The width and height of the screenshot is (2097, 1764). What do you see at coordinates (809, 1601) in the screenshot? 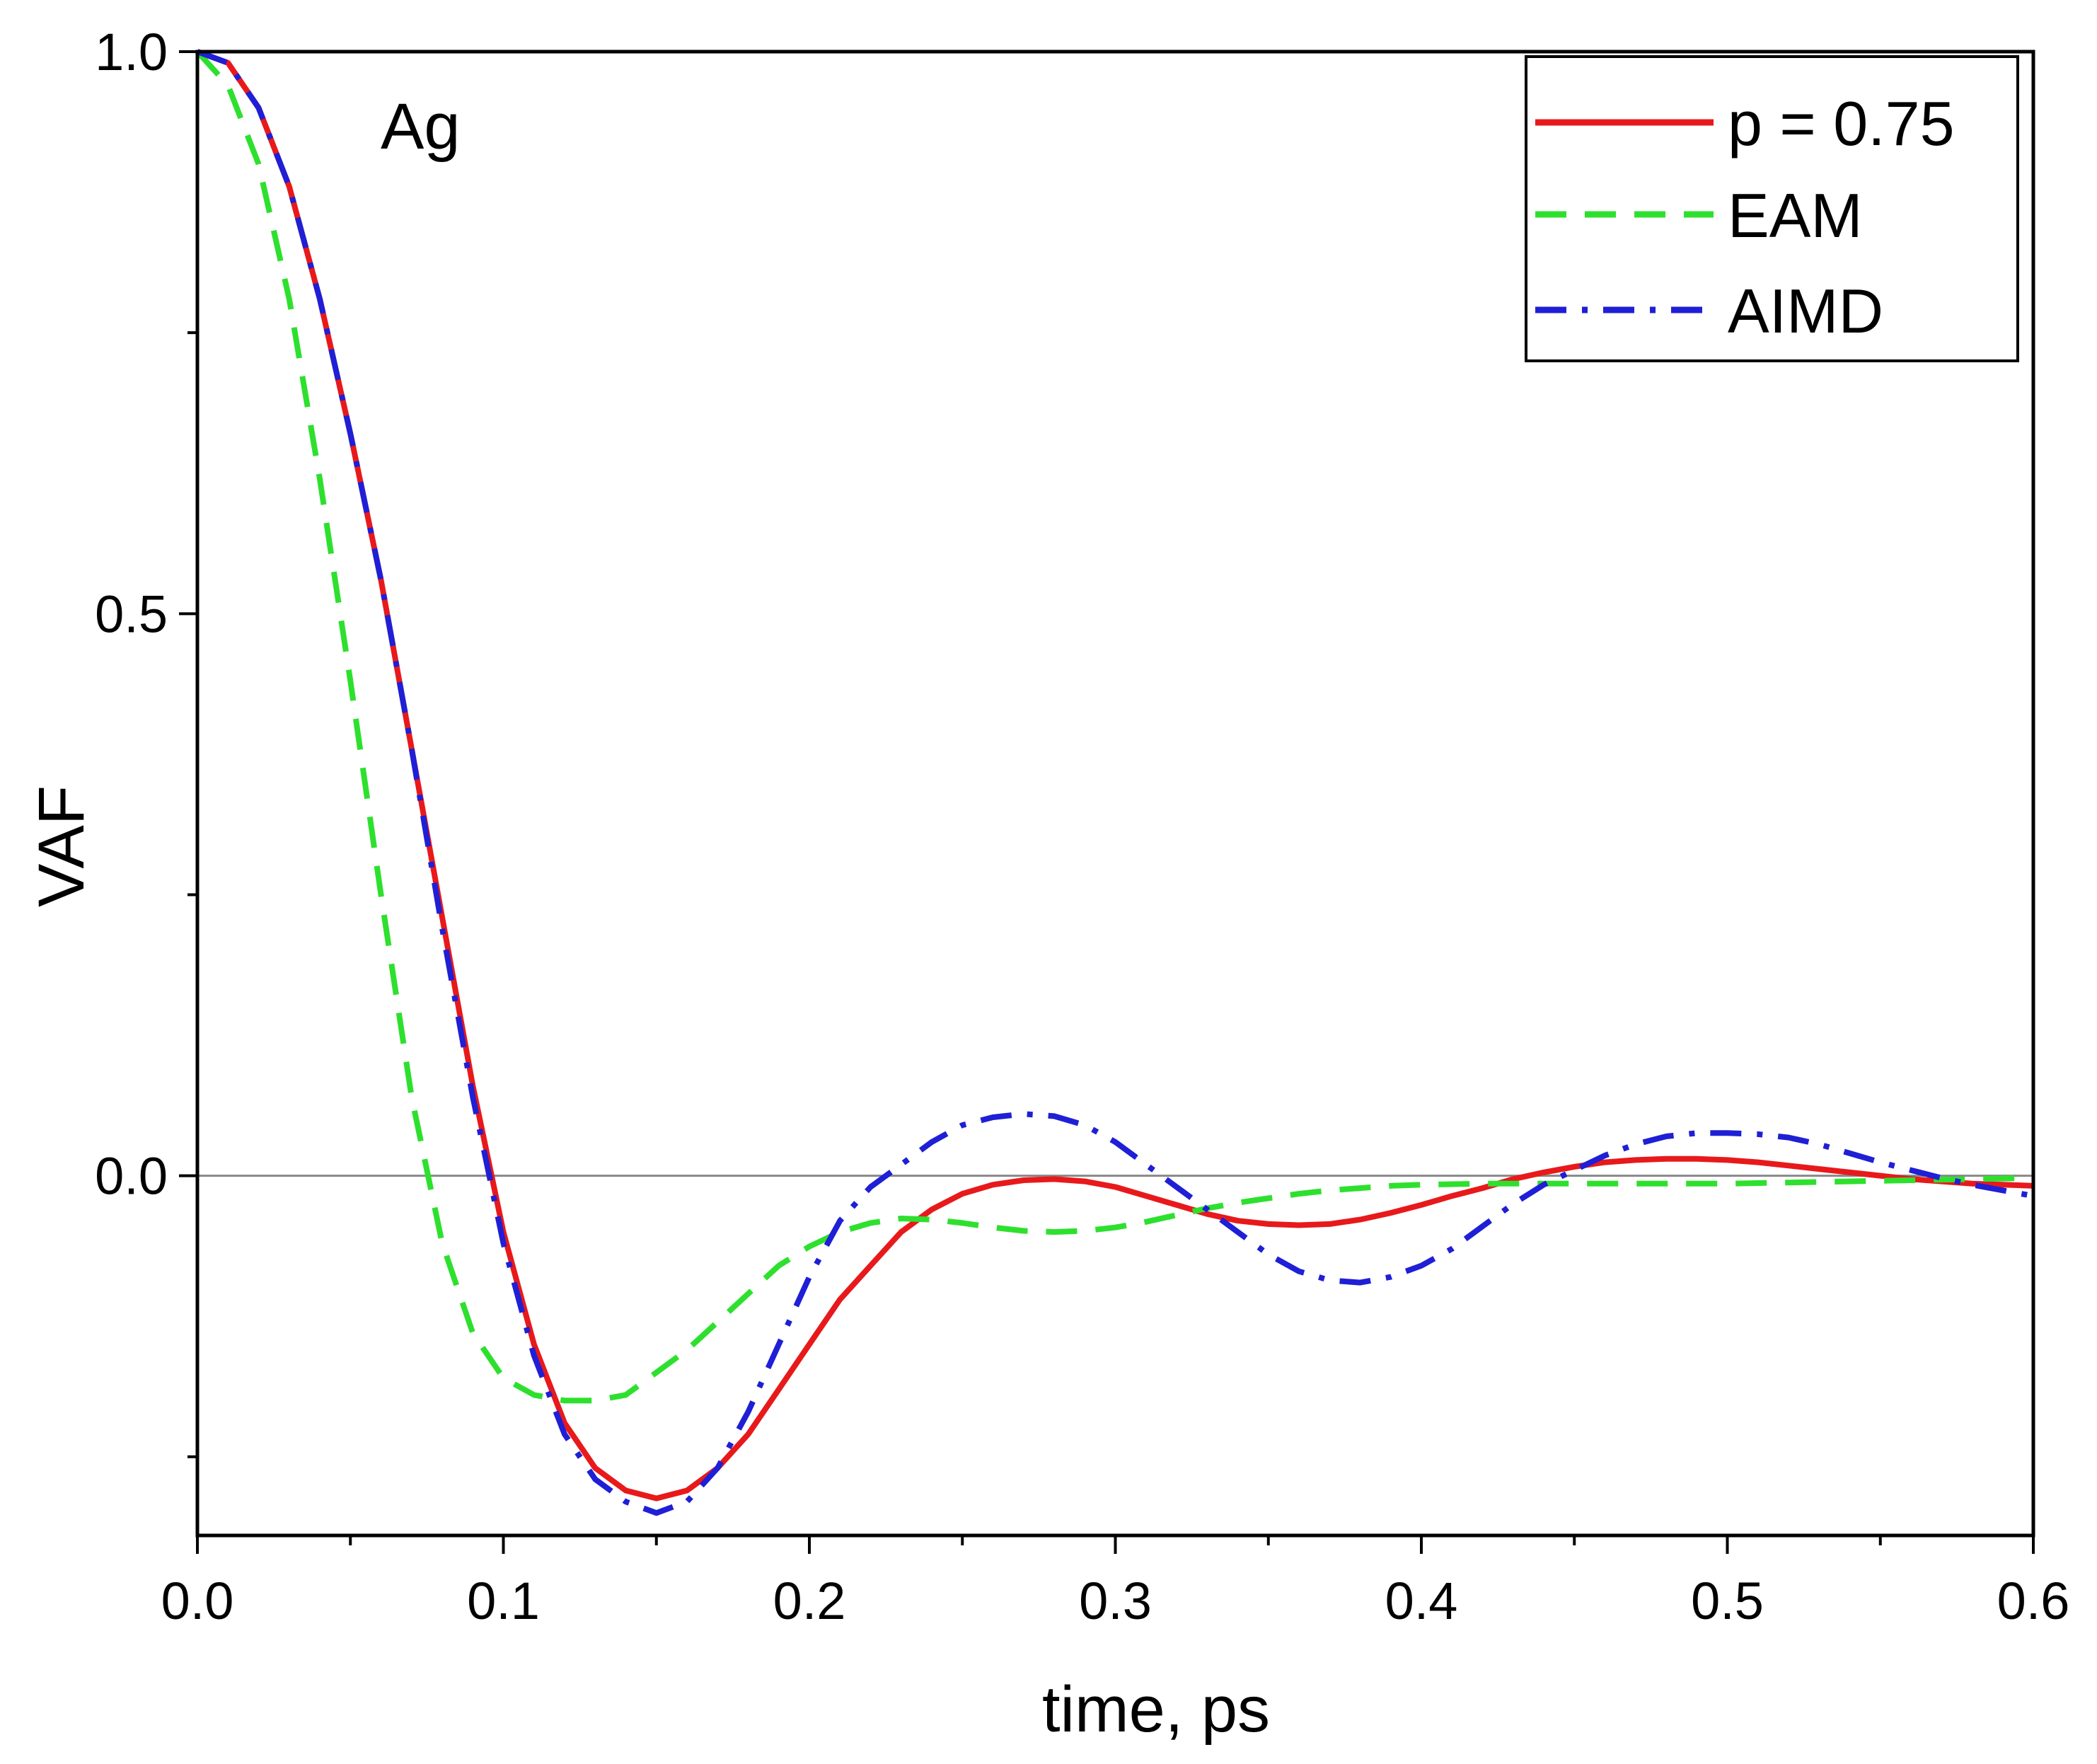
I see `x-tick-label: 0.2` at bounding box center [809, 1601].